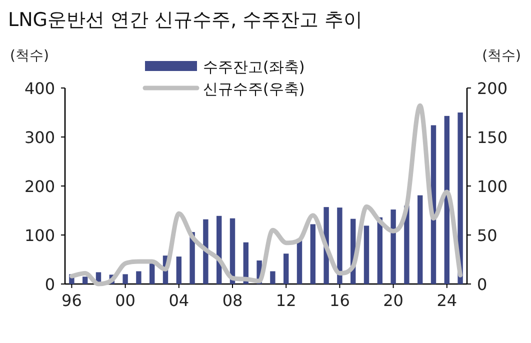 Image resolution: width=531 pixels, height=343 pixels. I want to click on y-tick-label: 300, so click(39, 137).